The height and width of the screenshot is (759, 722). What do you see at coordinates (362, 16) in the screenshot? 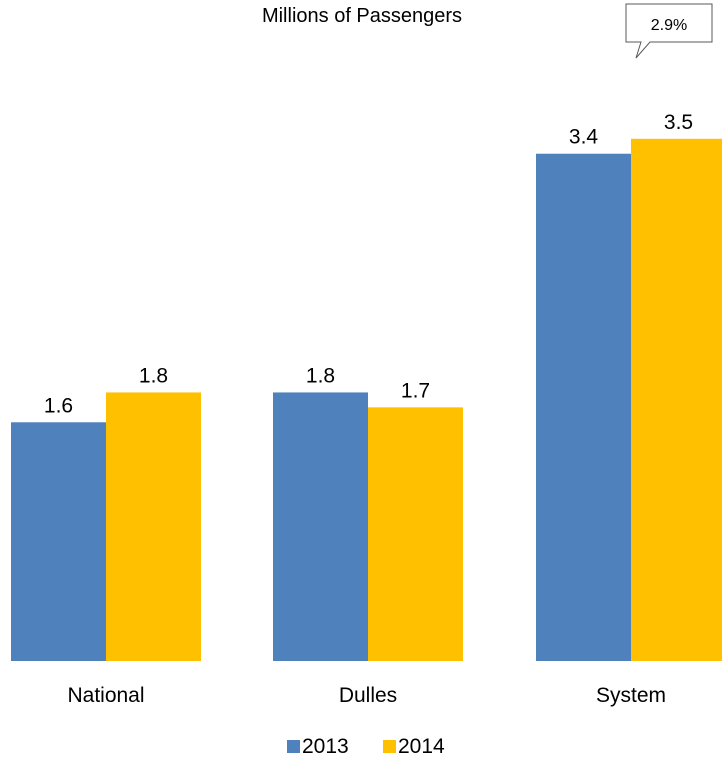
I see `chart-title: Millions of Passengers` at bounding box center [362, 16].